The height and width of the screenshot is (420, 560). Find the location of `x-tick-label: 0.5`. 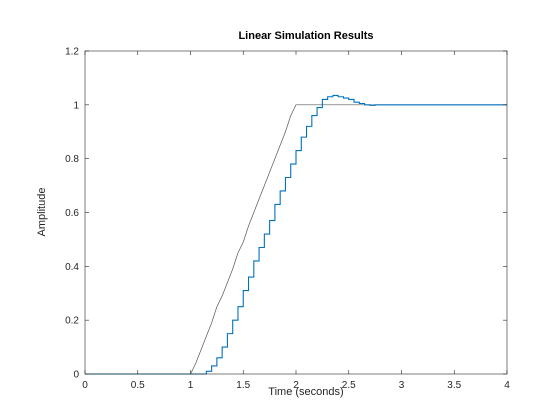

x-tick-label: 0.5 is located at coordinates (138, 385).